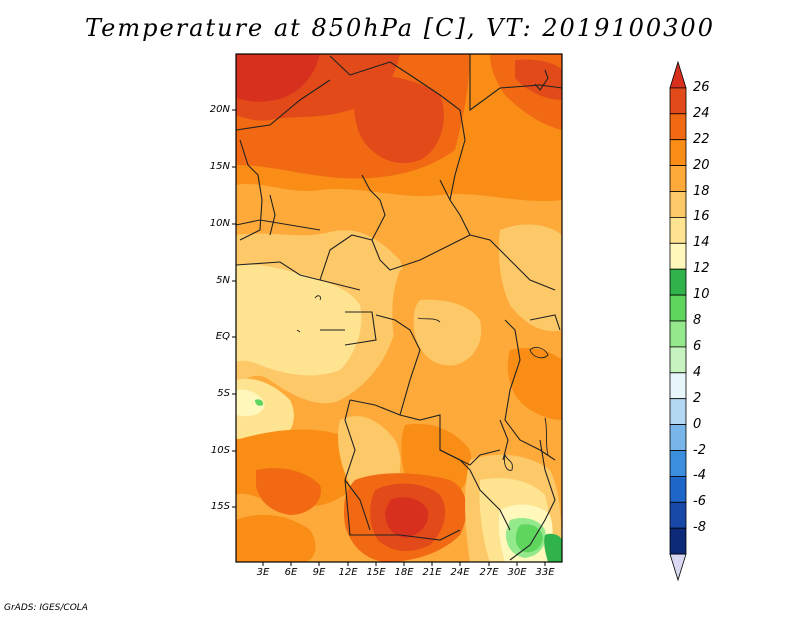  I want to click on y-tick-label: 5S, so click(223, 393).